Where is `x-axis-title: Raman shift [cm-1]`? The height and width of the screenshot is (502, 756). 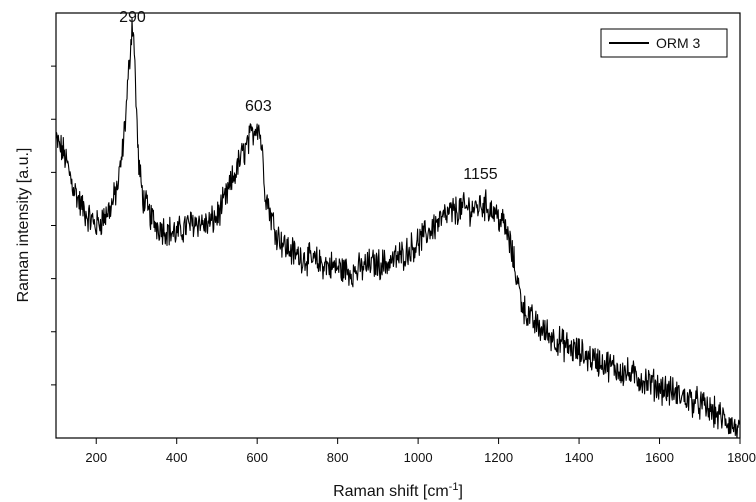
x-axis-title: Raman shift [cm-1] is located at coordinates (398, 490).